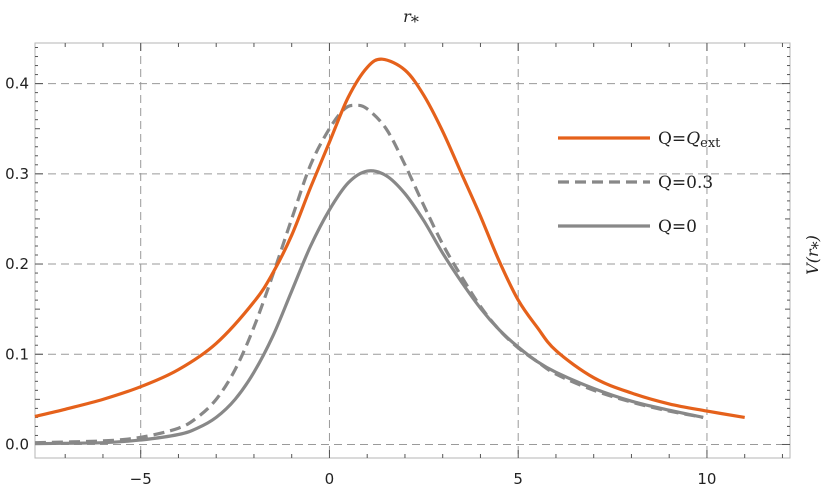 This screenshot has height=496, width=830. What do you see at coordinates (17, 444) in the screenshot?
I see `y-tick-label: 0.0` at bounding box center [17, 444].